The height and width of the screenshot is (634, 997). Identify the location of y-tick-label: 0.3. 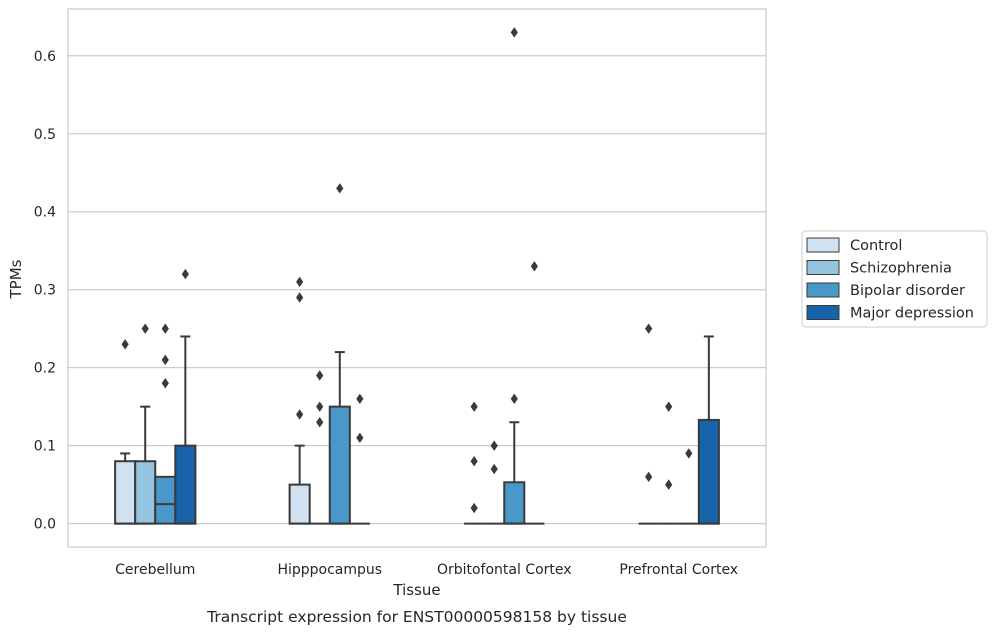
(45, 291).